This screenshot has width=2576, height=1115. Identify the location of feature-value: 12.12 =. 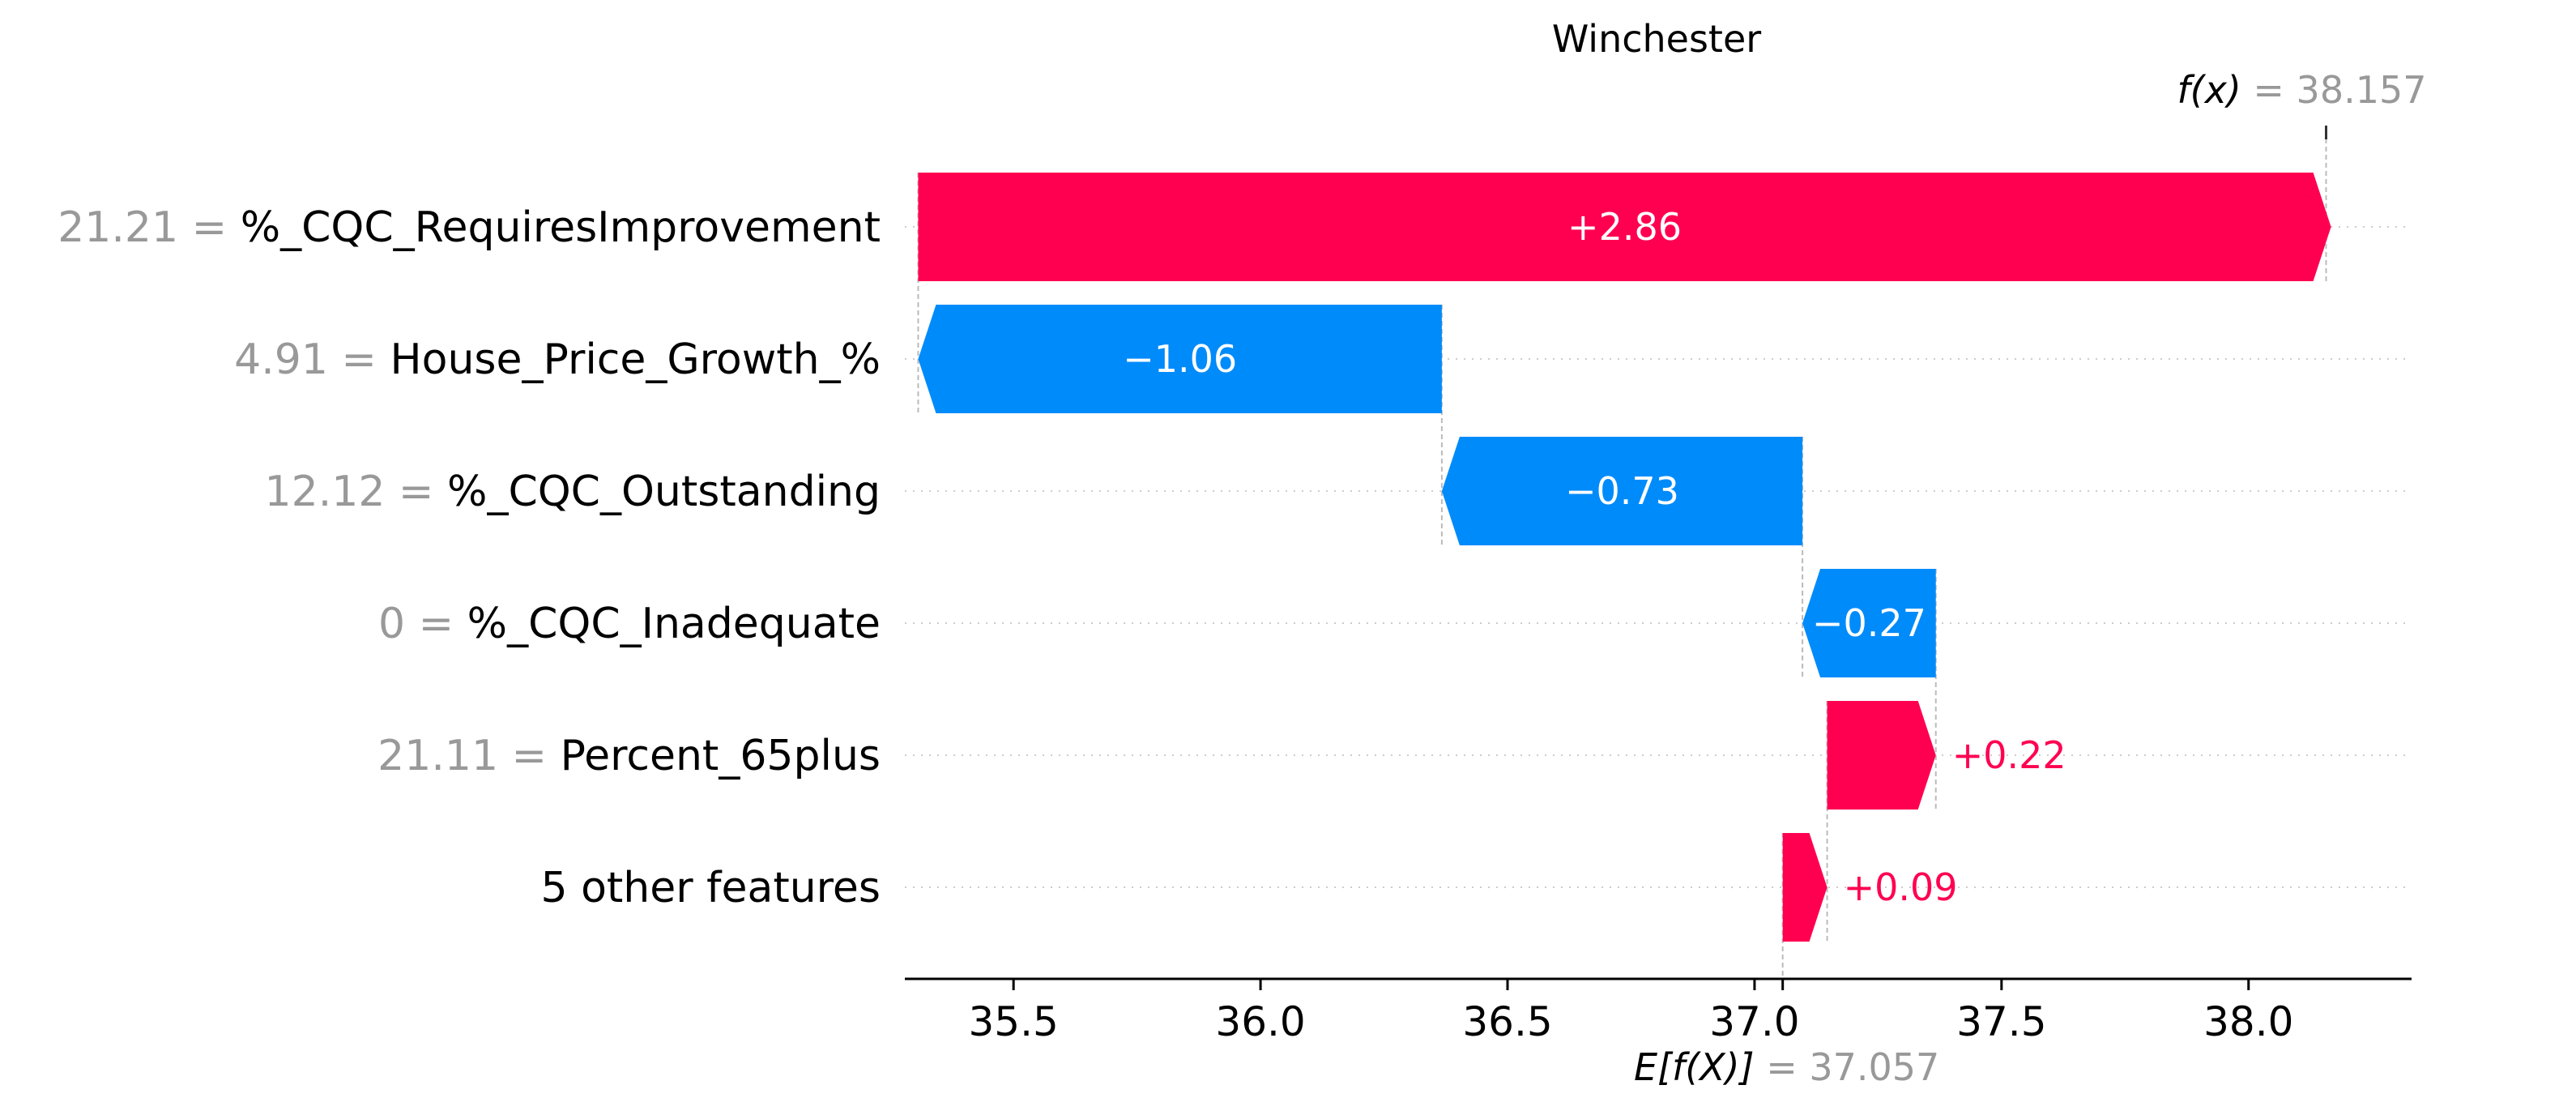
(356, 492).